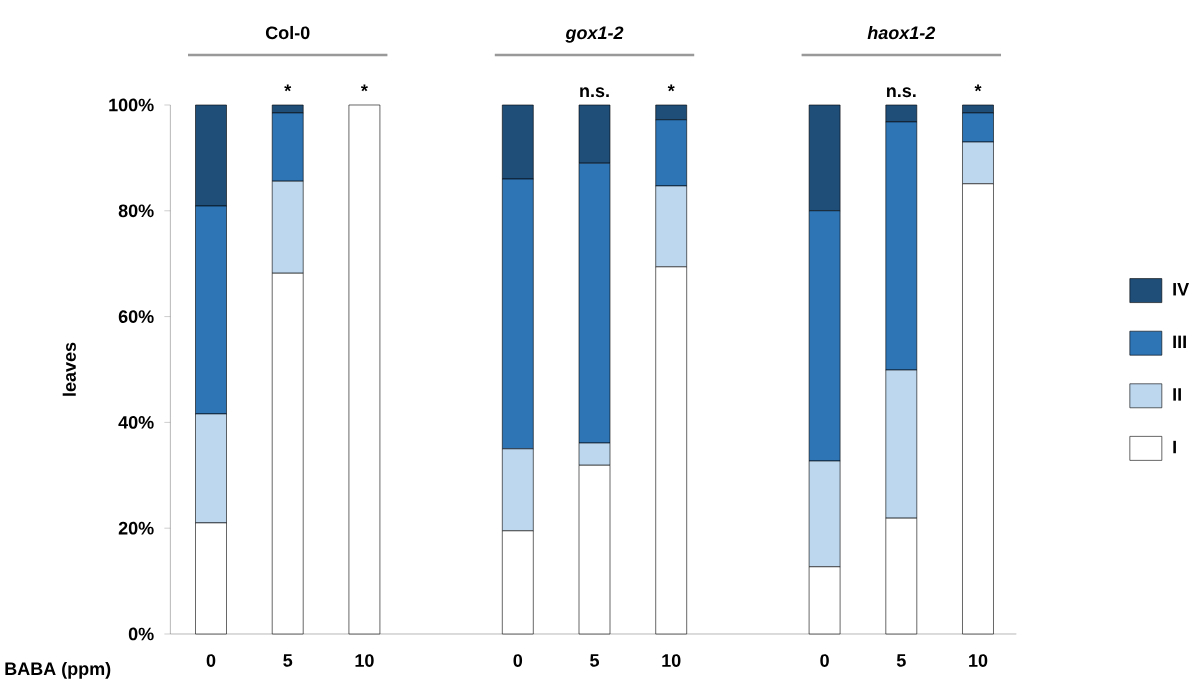  Describe the element at coordinates (131, 105) in the screenshot. I see `y-tick-label: 100%` at that location.